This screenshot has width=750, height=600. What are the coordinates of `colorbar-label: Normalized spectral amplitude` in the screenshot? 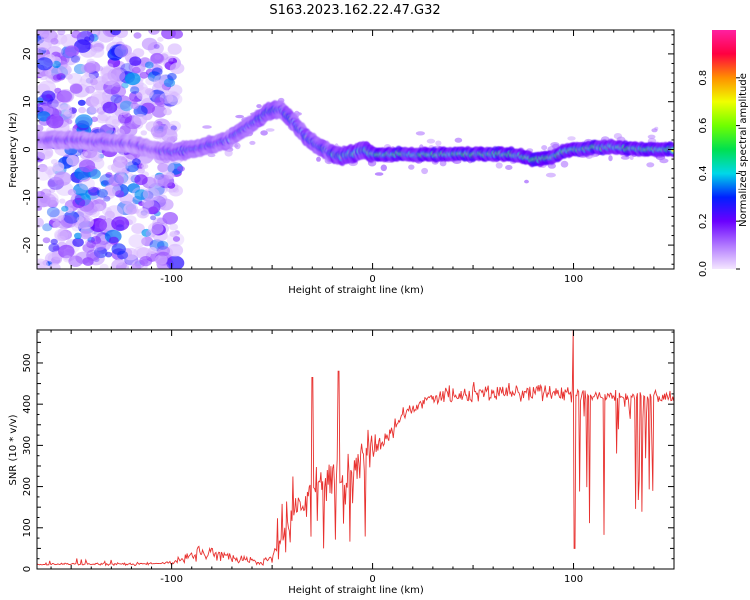 It's located at (743, 150).